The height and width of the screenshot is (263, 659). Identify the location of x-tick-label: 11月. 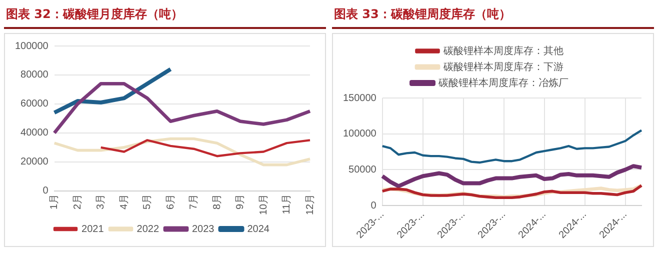
(287, 204).